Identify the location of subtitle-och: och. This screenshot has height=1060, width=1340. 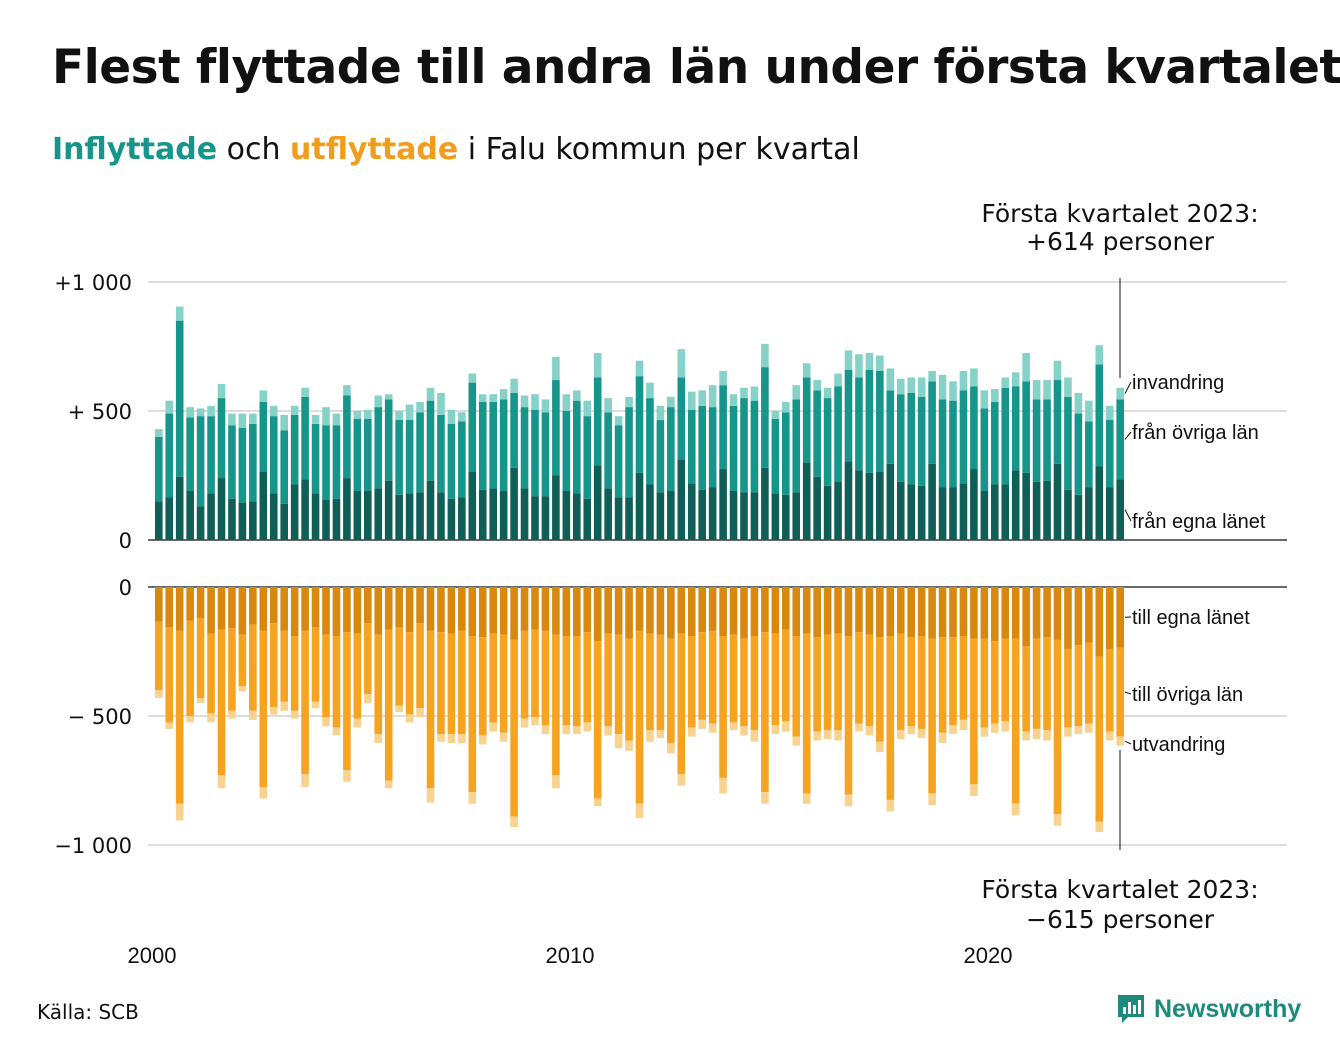
(253, 149).